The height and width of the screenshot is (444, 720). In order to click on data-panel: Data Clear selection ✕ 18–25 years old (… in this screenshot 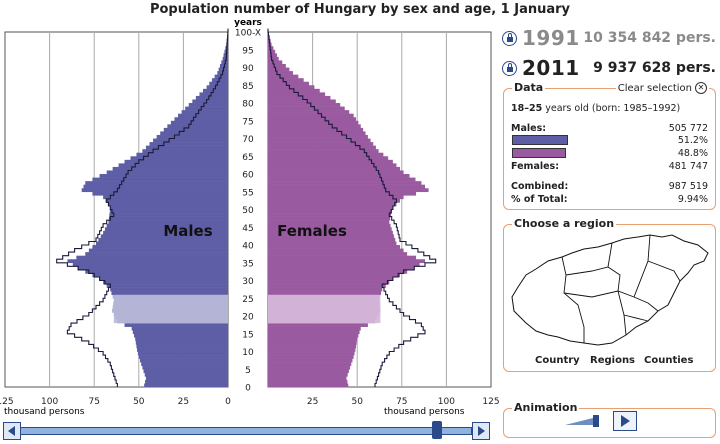, I will do `click(609, 145)`.